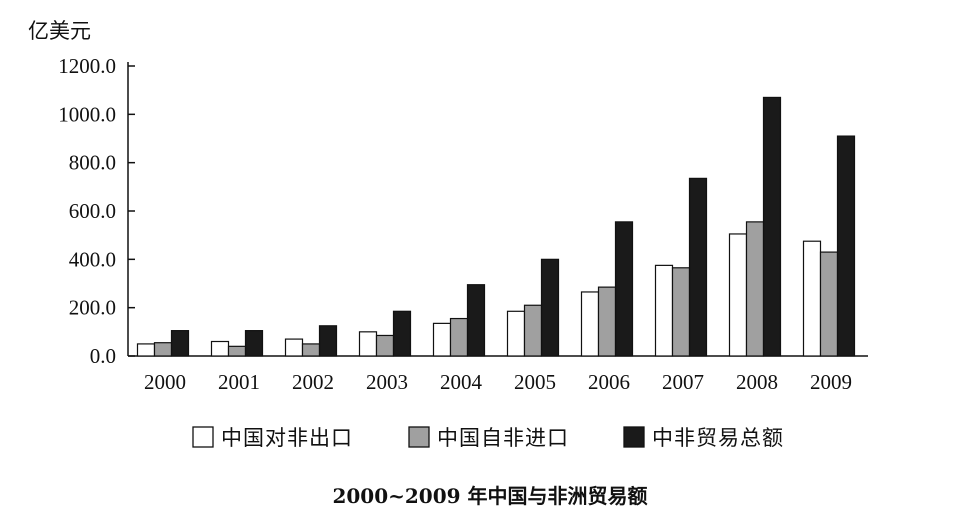  I want to click on x-tick-label: 2006, so click(609, 382).